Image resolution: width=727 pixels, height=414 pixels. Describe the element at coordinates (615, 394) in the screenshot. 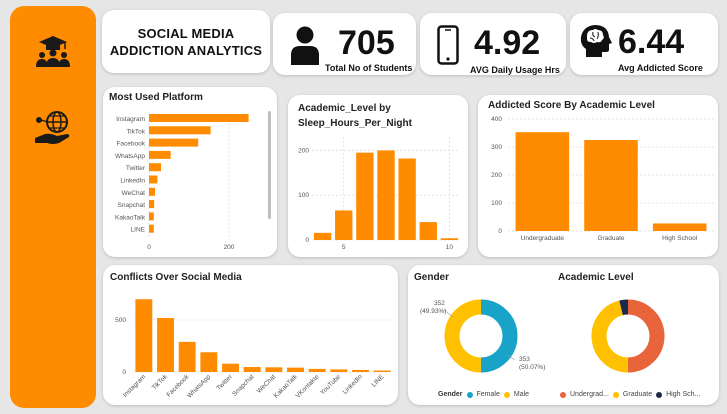

I see `graduate-legend-dot` at that location.